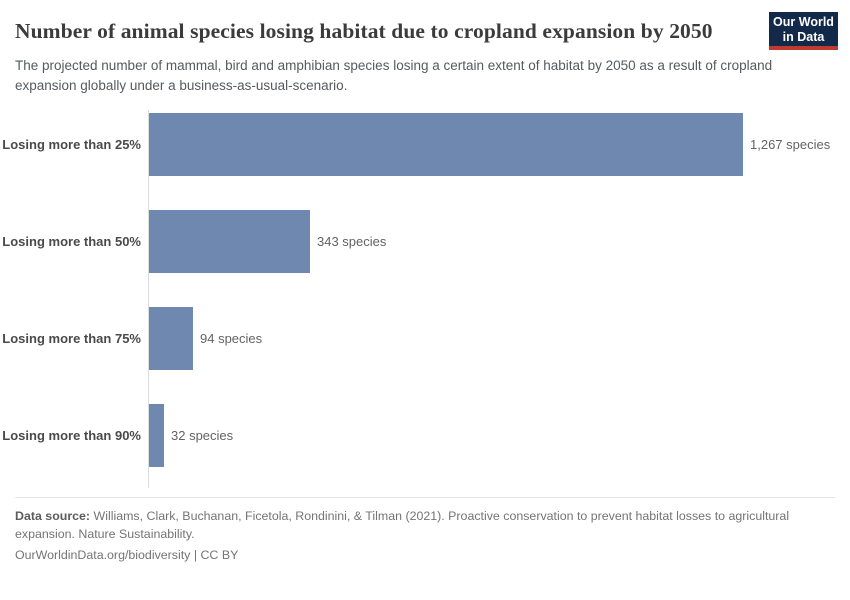  What do you see at coordinates (148, 299) in the screenshot?
I see `y-axis-line` at bounding box center [148, 299].